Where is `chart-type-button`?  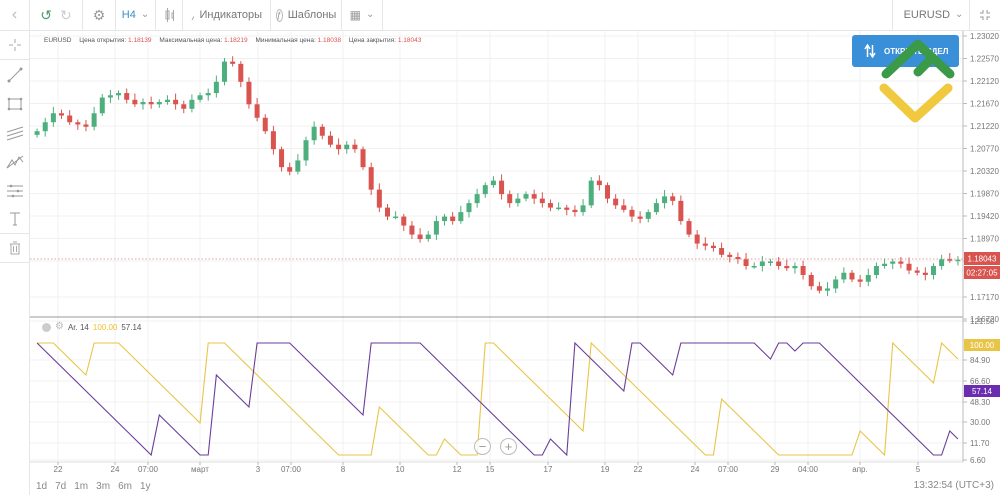 chart-type-button is located at coordinates (169, 15).